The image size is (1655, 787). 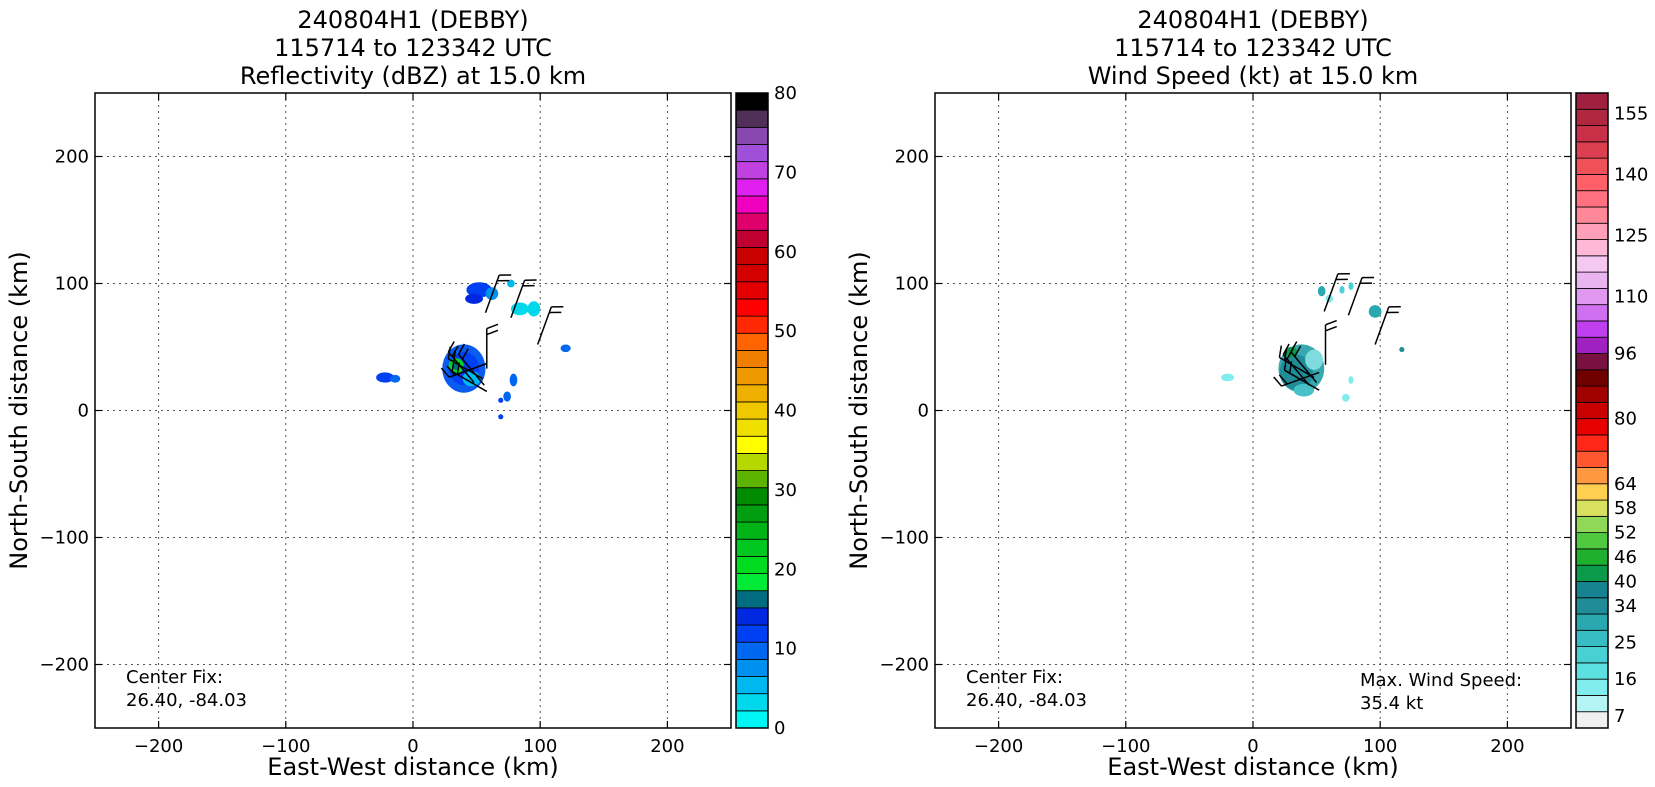 I want to click on colorbar-tick-label: 70, so click(x=785, y=172).